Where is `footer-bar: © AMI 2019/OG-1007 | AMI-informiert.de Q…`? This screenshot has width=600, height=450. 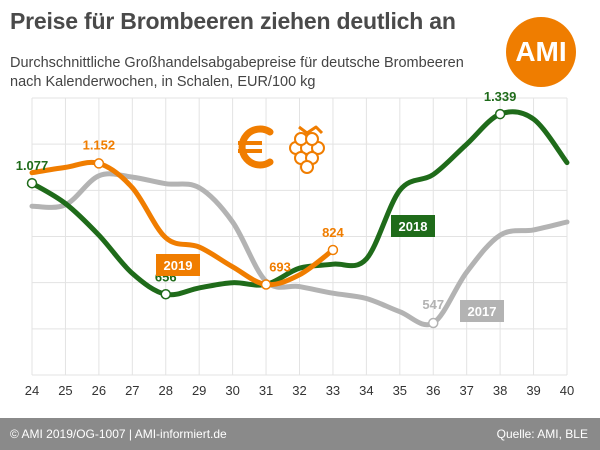
footer-bar: © AMI 2019/OG-1007 | AMI-informiert.de Q… is located at coordinates (300, 434).